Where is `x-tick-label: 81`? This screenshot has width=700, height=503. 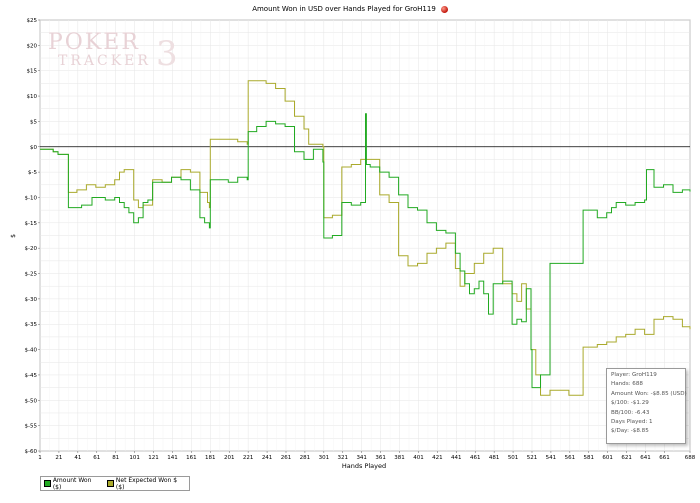
x-tick-label: 81 is located at coordinates (115, 458).